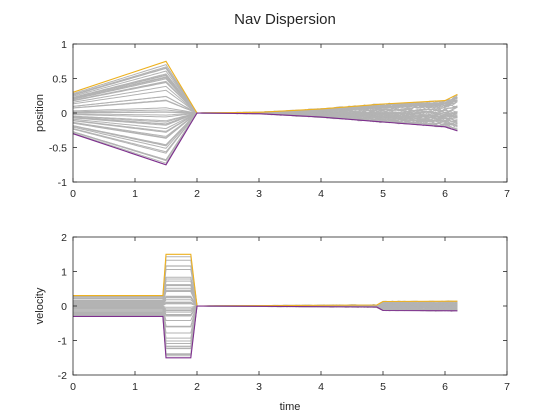 The image size is (560, 420). Describe the element at coordinates (259, 194) in the screenshot. I see `position-x-tick-label: 3` at that location.